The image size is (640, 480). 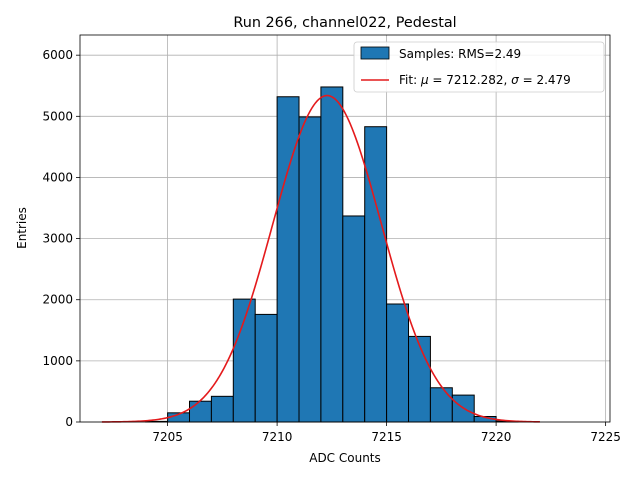 I want to click on legend-label-fit: Fit: μ = 7212.282, σ = 2.479, so click(x=485, y=80).